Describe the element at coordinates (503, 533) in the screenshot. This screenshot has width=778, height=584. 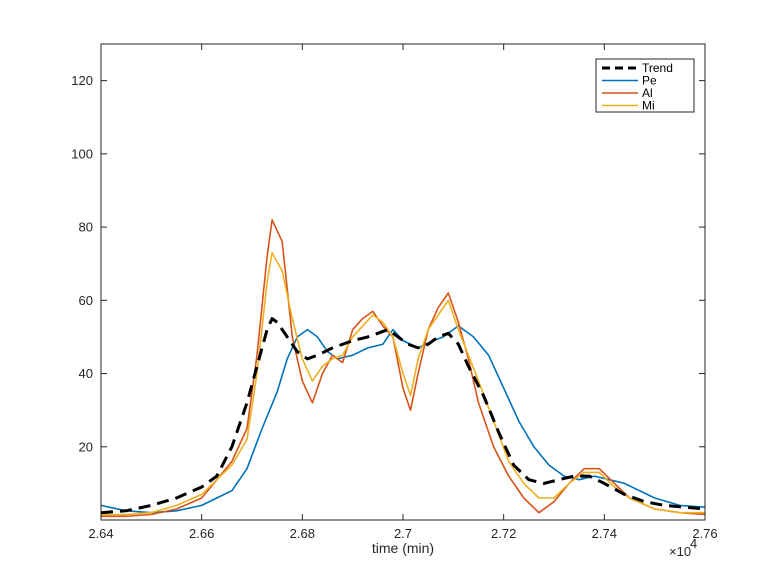
I see `x-tick-label: 2.72` at that location.